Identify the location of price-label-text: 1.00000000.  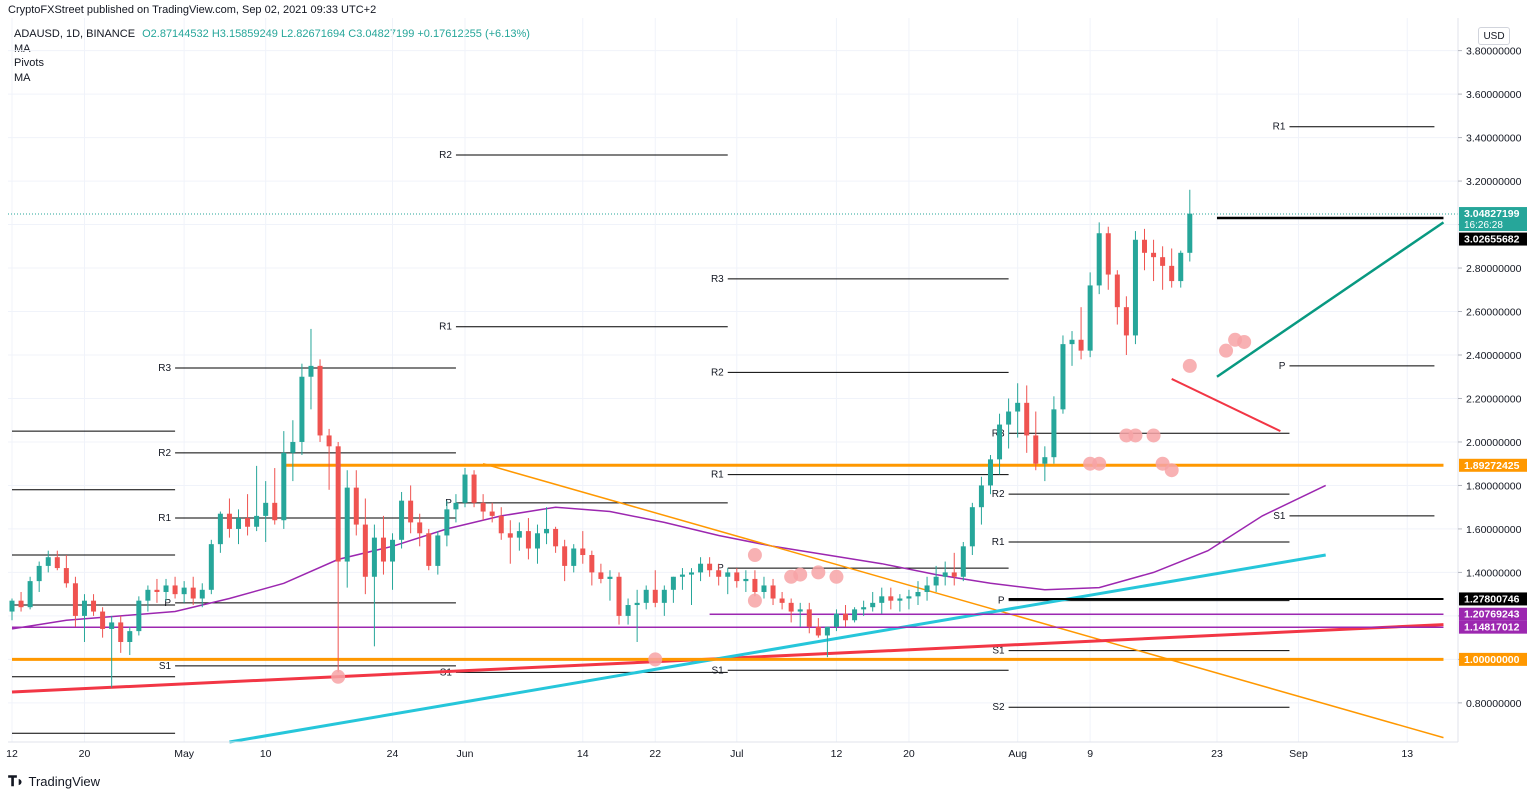
(1492, 660).